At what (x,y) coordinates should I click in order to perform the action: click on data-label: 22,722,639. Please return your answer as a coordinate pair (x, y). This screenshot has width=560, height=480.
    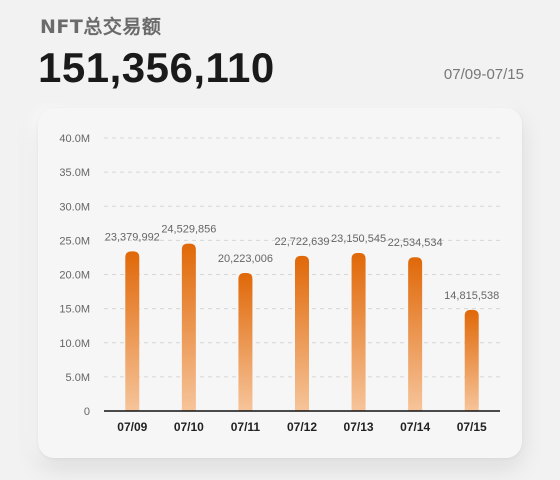
    Looking at the image, I should click on (301, 242).